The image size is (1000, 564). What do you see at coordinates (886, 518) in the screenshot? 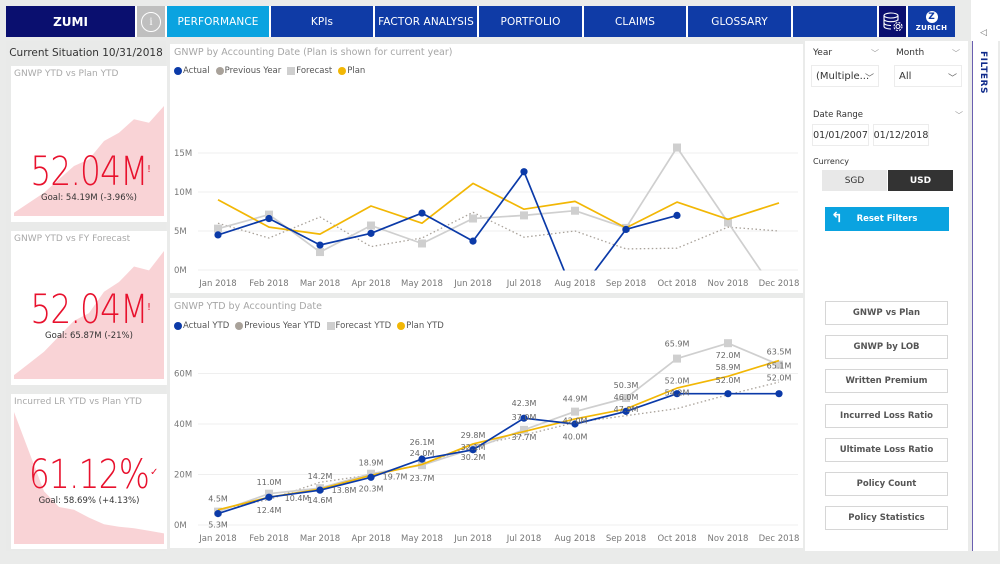
I see `policy-statistics-button: Policy Statistics` at bounding box center [886, 518].